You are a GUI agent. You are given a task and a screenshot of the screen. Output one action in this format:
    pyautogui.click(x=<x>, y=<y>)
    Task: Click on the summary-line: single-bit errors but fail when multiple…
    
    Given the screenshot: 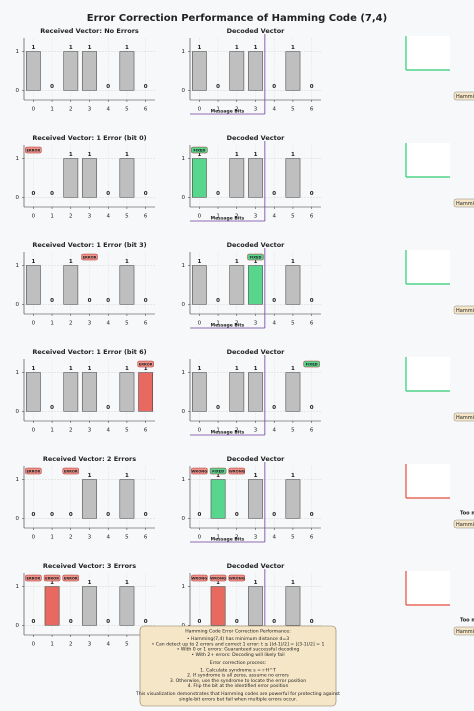 What is the action you would take?
    pyautogui.click(x=238, y=699)
    